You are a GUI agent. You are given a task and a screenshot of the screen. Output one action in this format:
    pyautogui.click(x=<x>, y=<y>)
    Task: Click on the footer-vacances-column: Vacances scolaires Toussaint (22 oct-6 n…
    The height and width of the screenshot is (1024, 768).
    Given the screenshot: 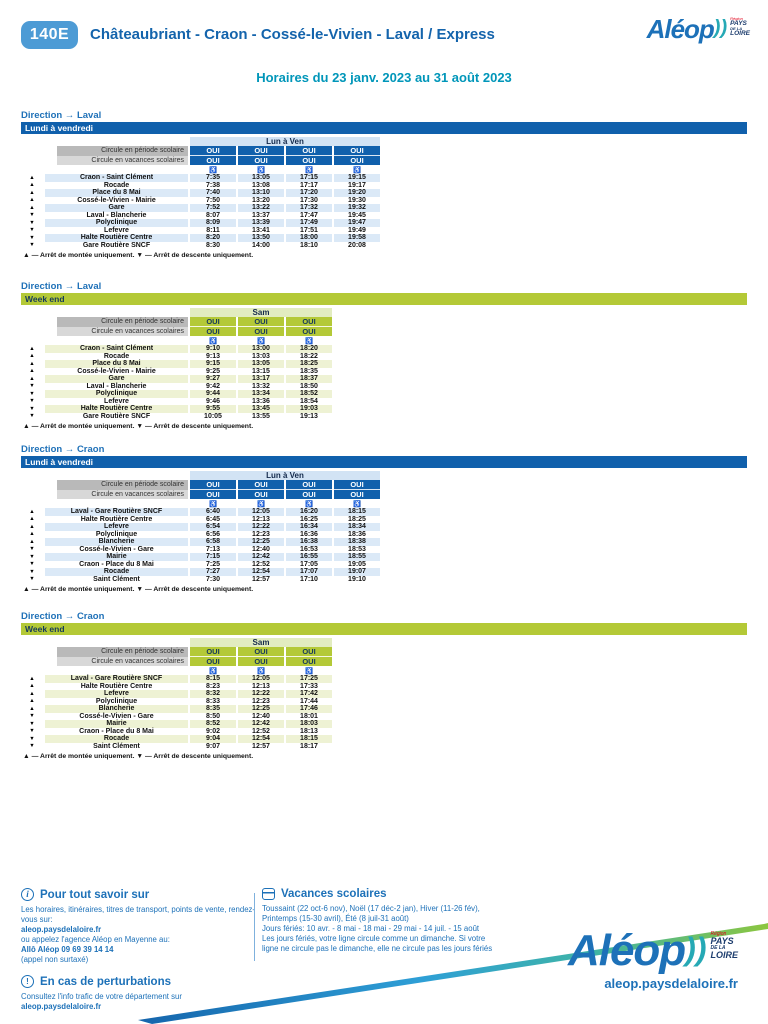 What is the action you would take?
    pyautogui.click(x=402, y=921)
    